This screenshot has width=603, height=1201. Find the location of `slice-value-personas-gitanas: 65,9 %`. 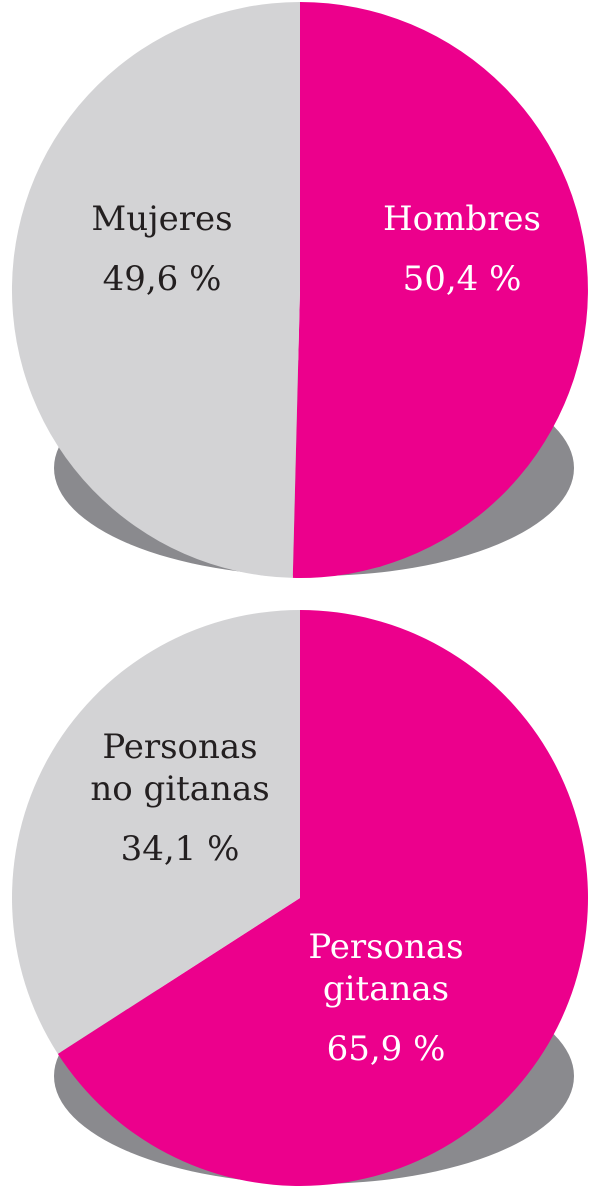

slice-value-personas-gitanas: 65,9 % is located at coordinates (386, 1049).